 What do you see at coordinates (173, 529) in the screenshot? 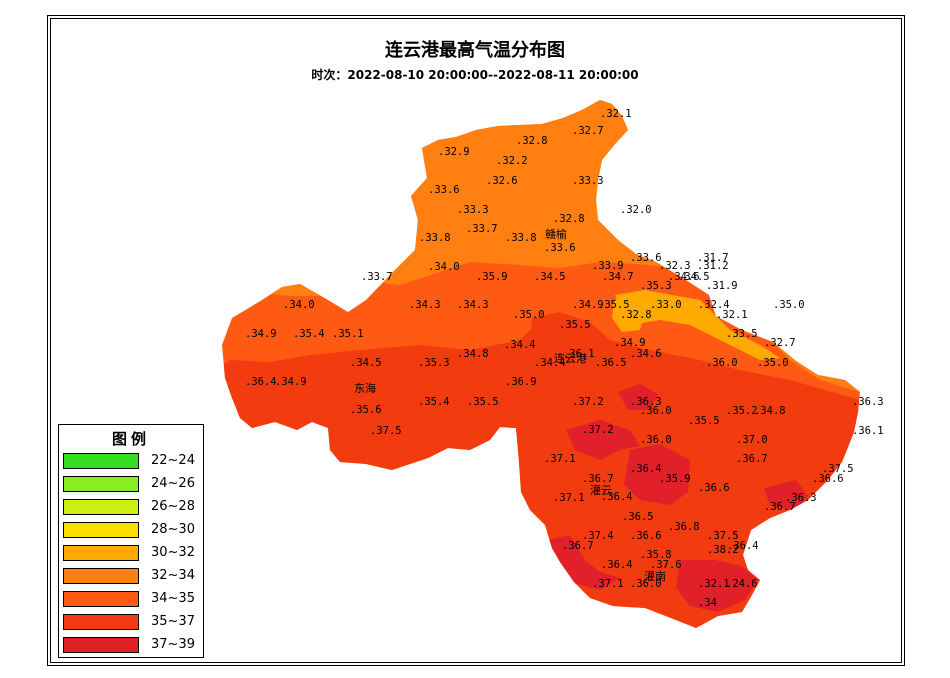
I see `legend-label: 28~30` at bounding box center [173, 529].